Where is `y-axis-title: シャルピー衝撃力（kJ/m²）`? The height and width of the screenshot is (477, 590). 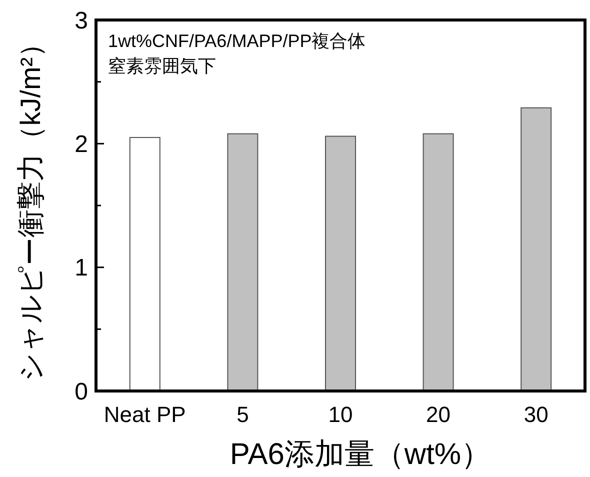
y-axis-title: シャルピー衝撃力（kJ/m²） is located at coordinates (30, 205).